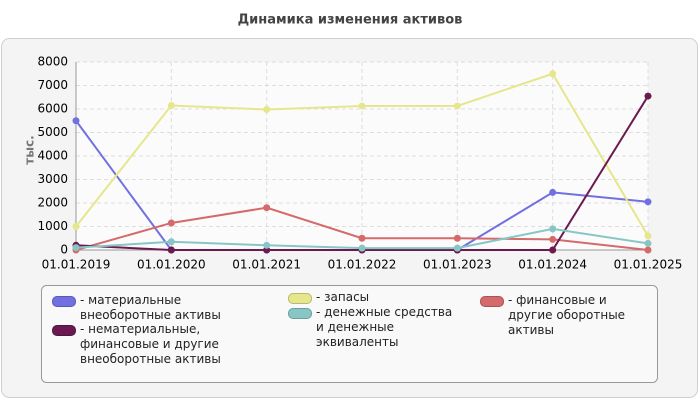 This screenshot has width=700, height=400. What do you see at coordinates (375, 297) in the screenshot?
I see `legend-item: - запасы` at bounding box center [375, 297].